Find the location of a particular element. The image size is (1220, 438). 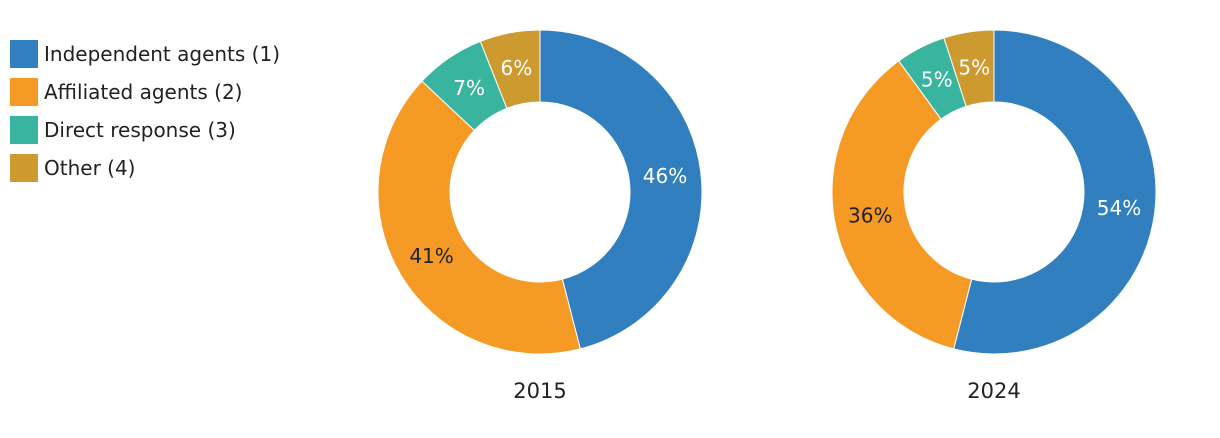

slice-label-independent-agents-2024: 54% is located at coordinates (1119, 208).